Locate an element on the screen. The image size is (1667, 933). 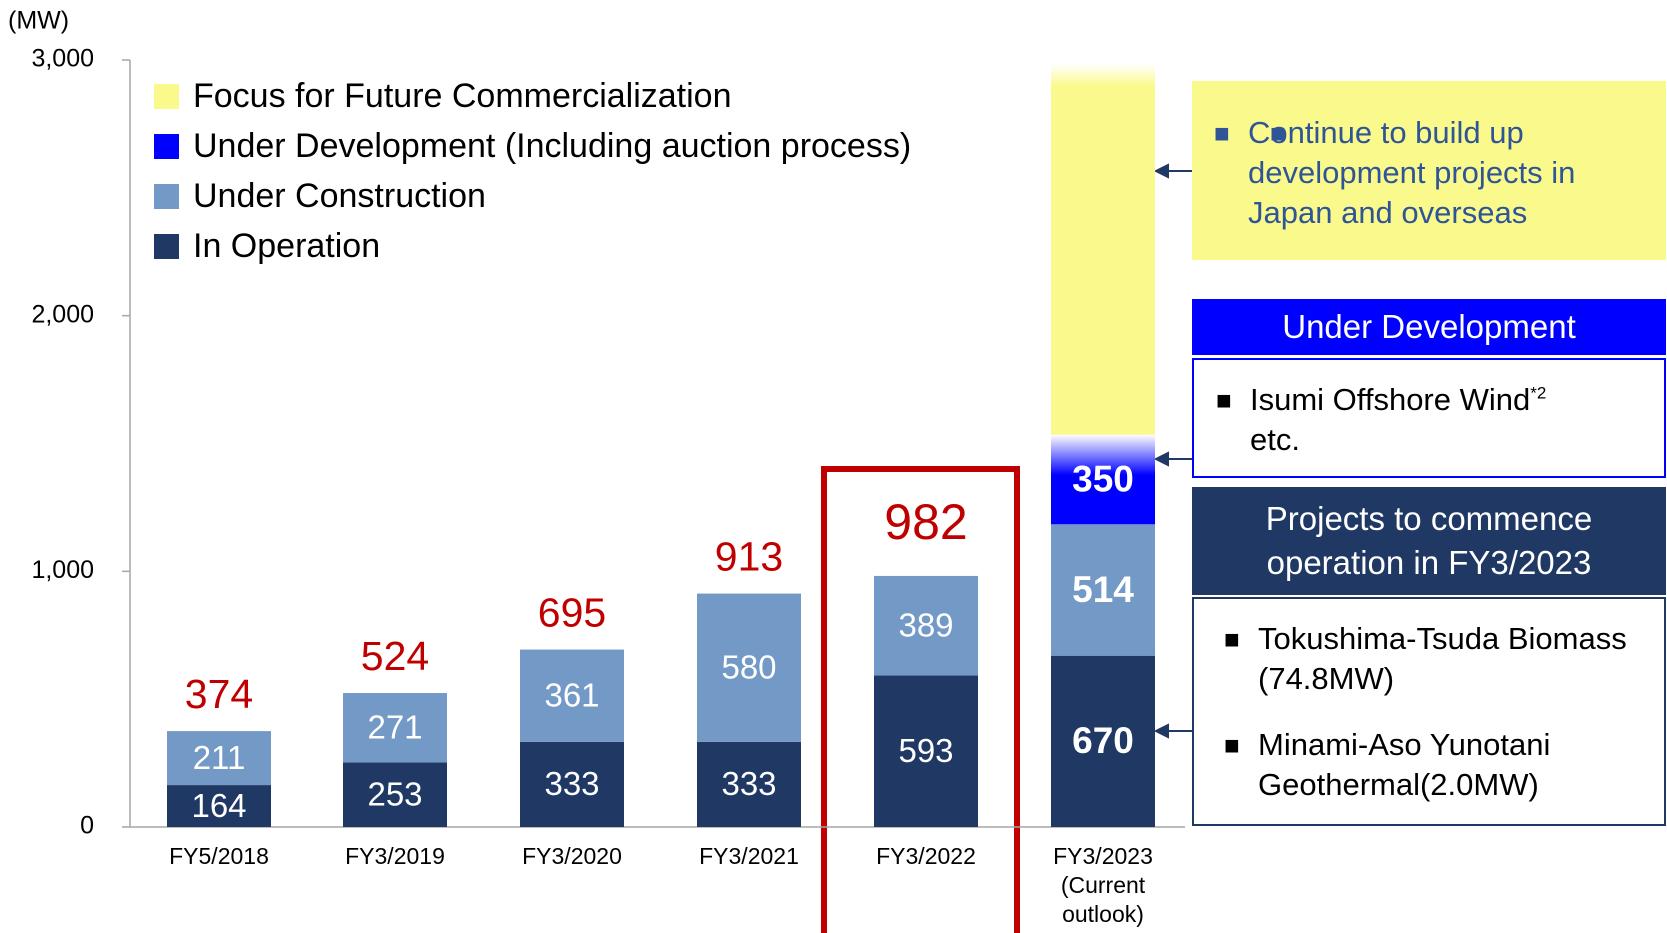
x-tick-label: FY3/2023 (Current outlook) is located at coordinates (1103, 885).